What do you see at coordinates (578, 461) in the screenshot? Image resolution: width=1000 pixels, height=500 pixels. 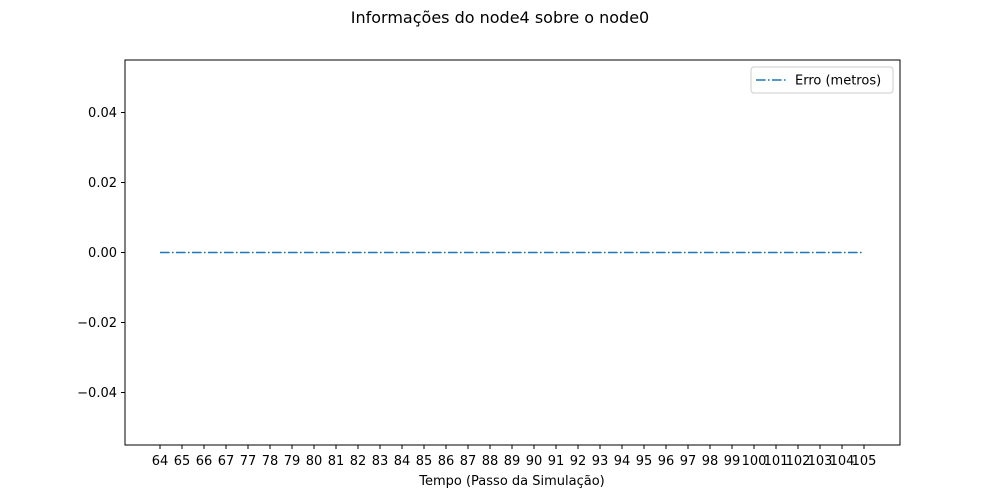 I see `x-tick-label: 92` at bounding box center [578, 461].